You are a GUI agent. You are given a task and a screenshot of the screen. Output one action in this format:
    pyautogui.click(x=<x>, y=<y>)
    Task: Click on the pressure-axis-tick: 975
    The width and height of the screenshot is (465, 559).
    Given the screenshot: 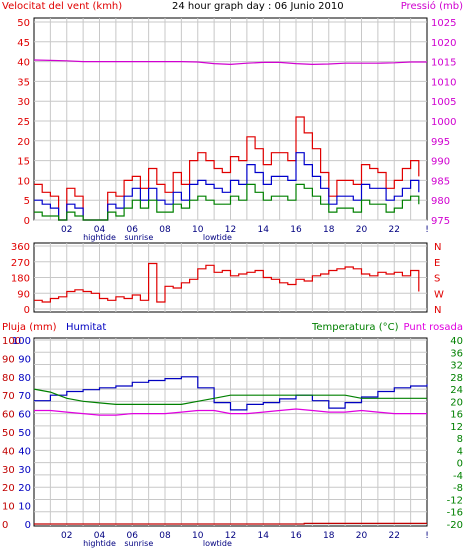 What is the action you would take?
    pyautogui.click(x=440, y=221)
    